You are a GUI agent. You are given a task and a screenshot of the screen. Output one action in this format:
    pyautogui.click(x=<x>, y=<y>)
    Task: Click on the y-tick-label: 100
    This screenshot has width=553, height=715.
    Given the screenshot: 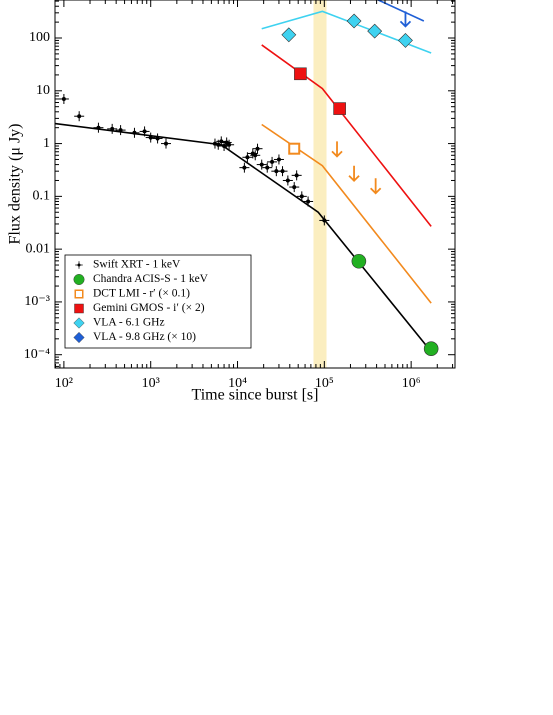 What is the action you would take?
    pyautogui.click(x=39, y=37)
    